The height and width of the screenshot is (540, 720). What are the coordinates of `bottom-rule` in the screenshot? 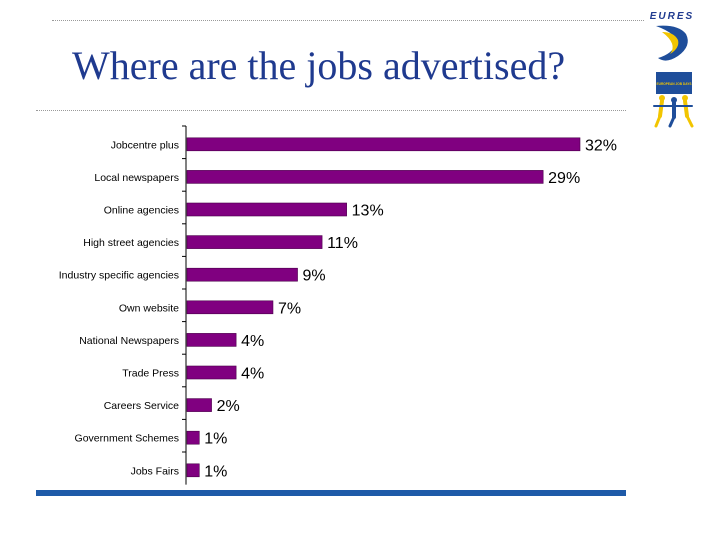 It's located at (331, 493).